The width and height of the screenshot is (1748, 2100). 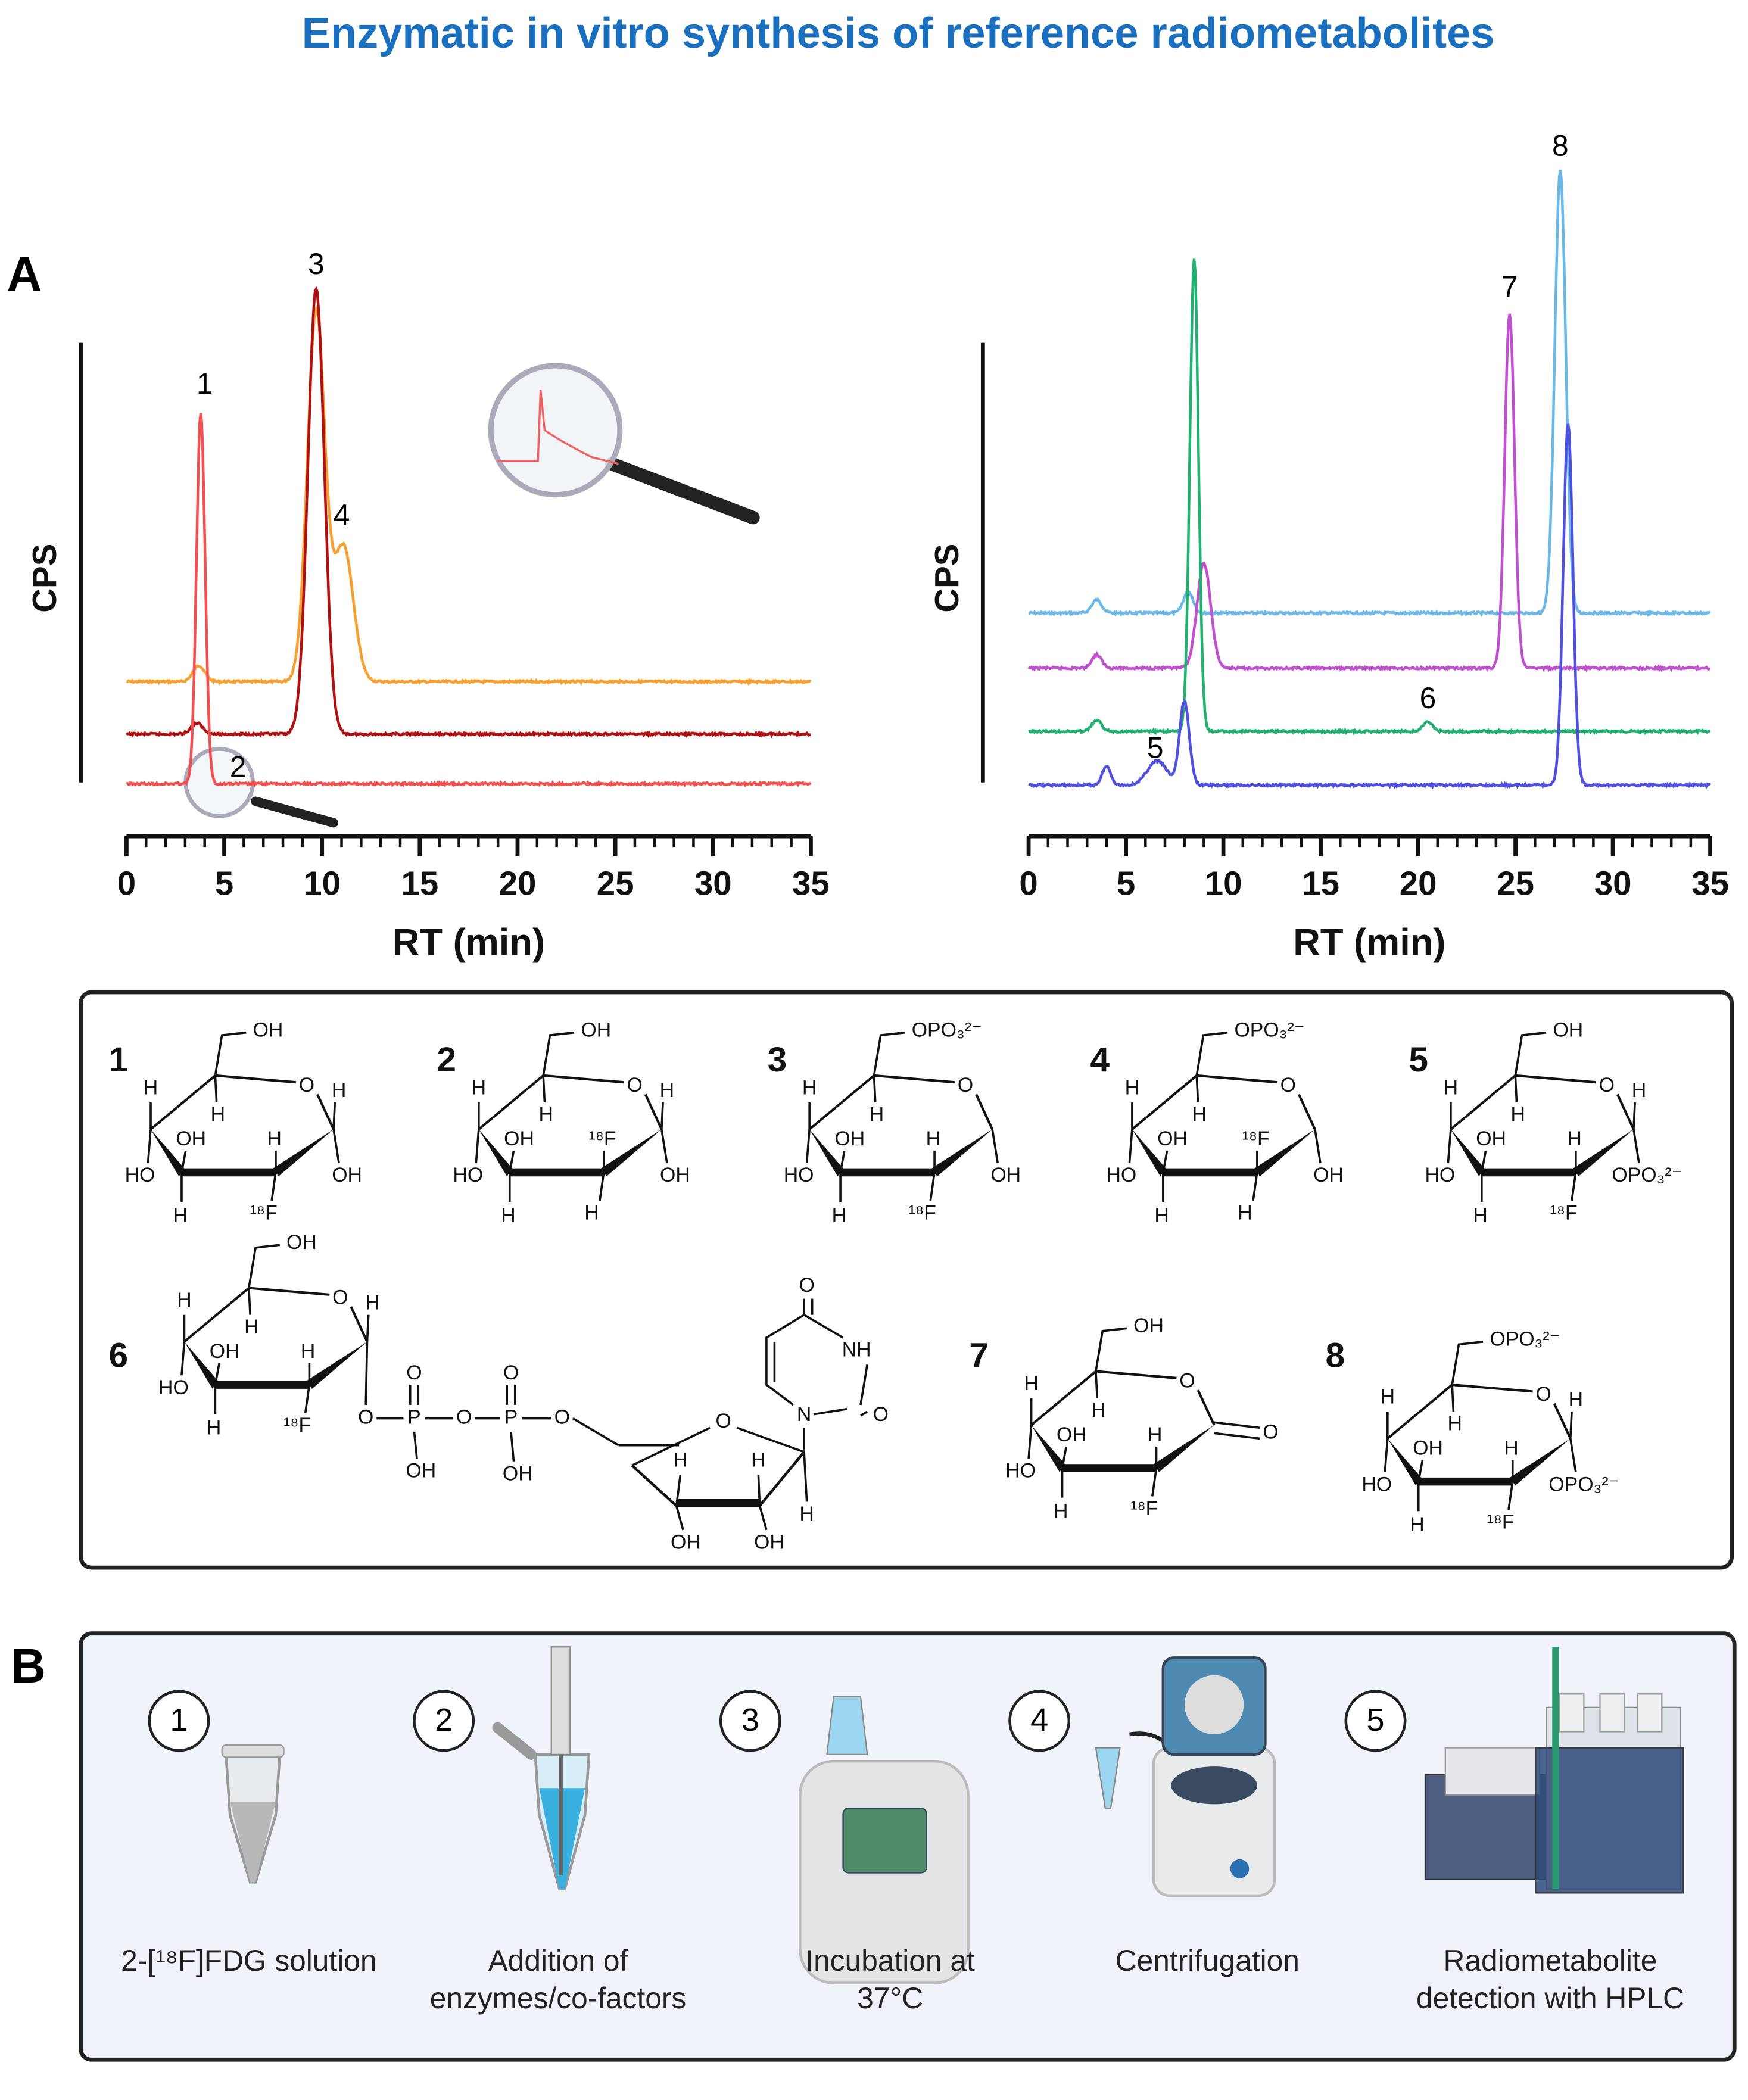 What do you see at coordinates (615, 884) in the screenshot?
I see `x-tick-label: 25` at bounding box center [615, 884].